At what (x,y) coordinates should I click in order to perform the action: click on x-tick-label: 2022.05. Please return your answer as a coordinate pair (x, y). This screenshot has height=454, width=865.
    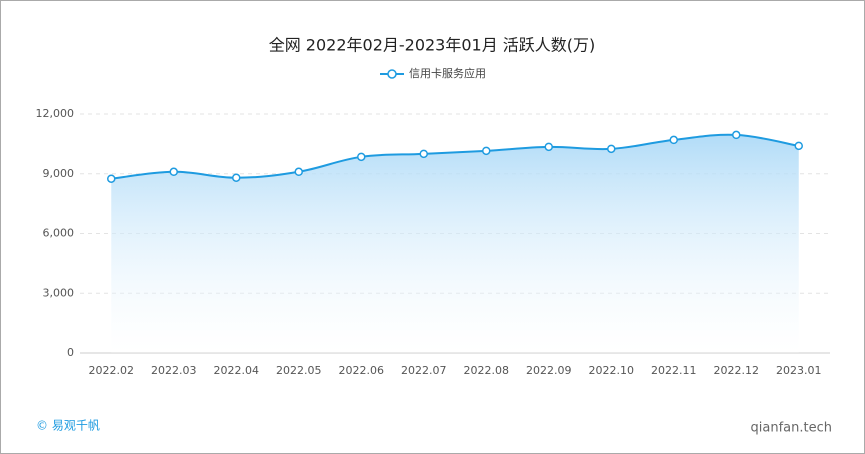
    Looking at the image, I should click on (299, 370).